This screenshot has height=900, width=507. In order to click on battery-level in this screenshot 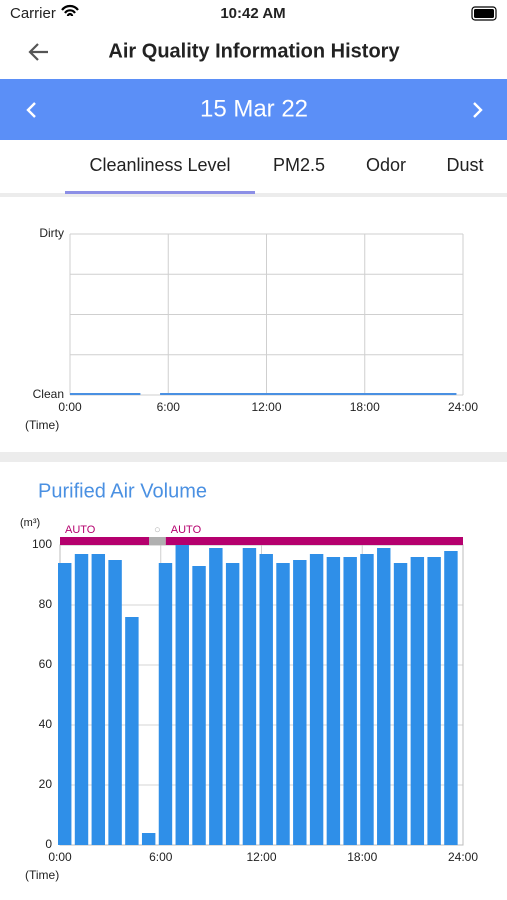, I will do `click(484, 13)`.